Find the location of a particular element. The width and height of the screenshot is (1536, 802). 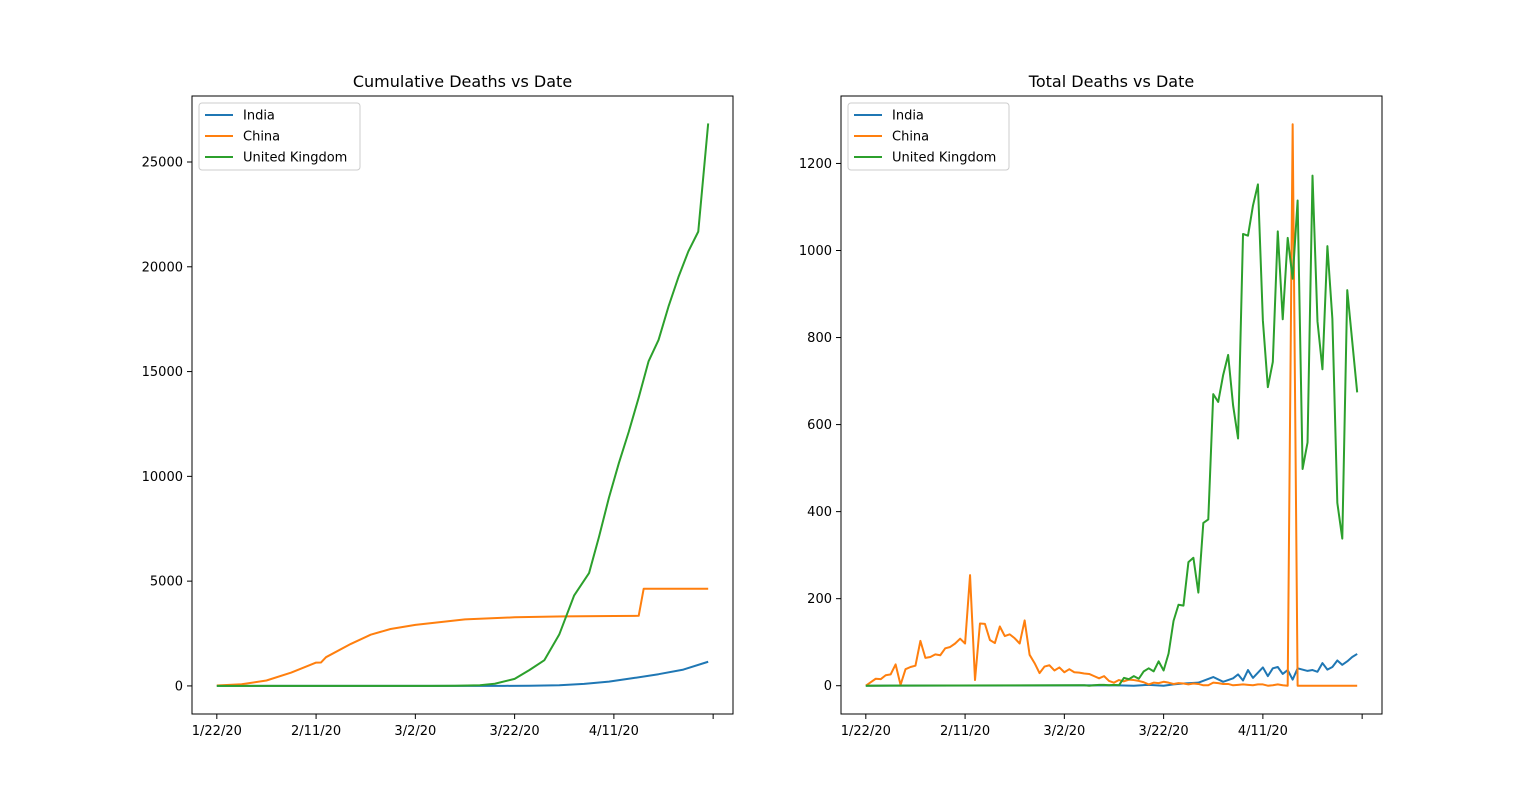

total-y-tick-label: 0 is located at coordinates (828, 686).